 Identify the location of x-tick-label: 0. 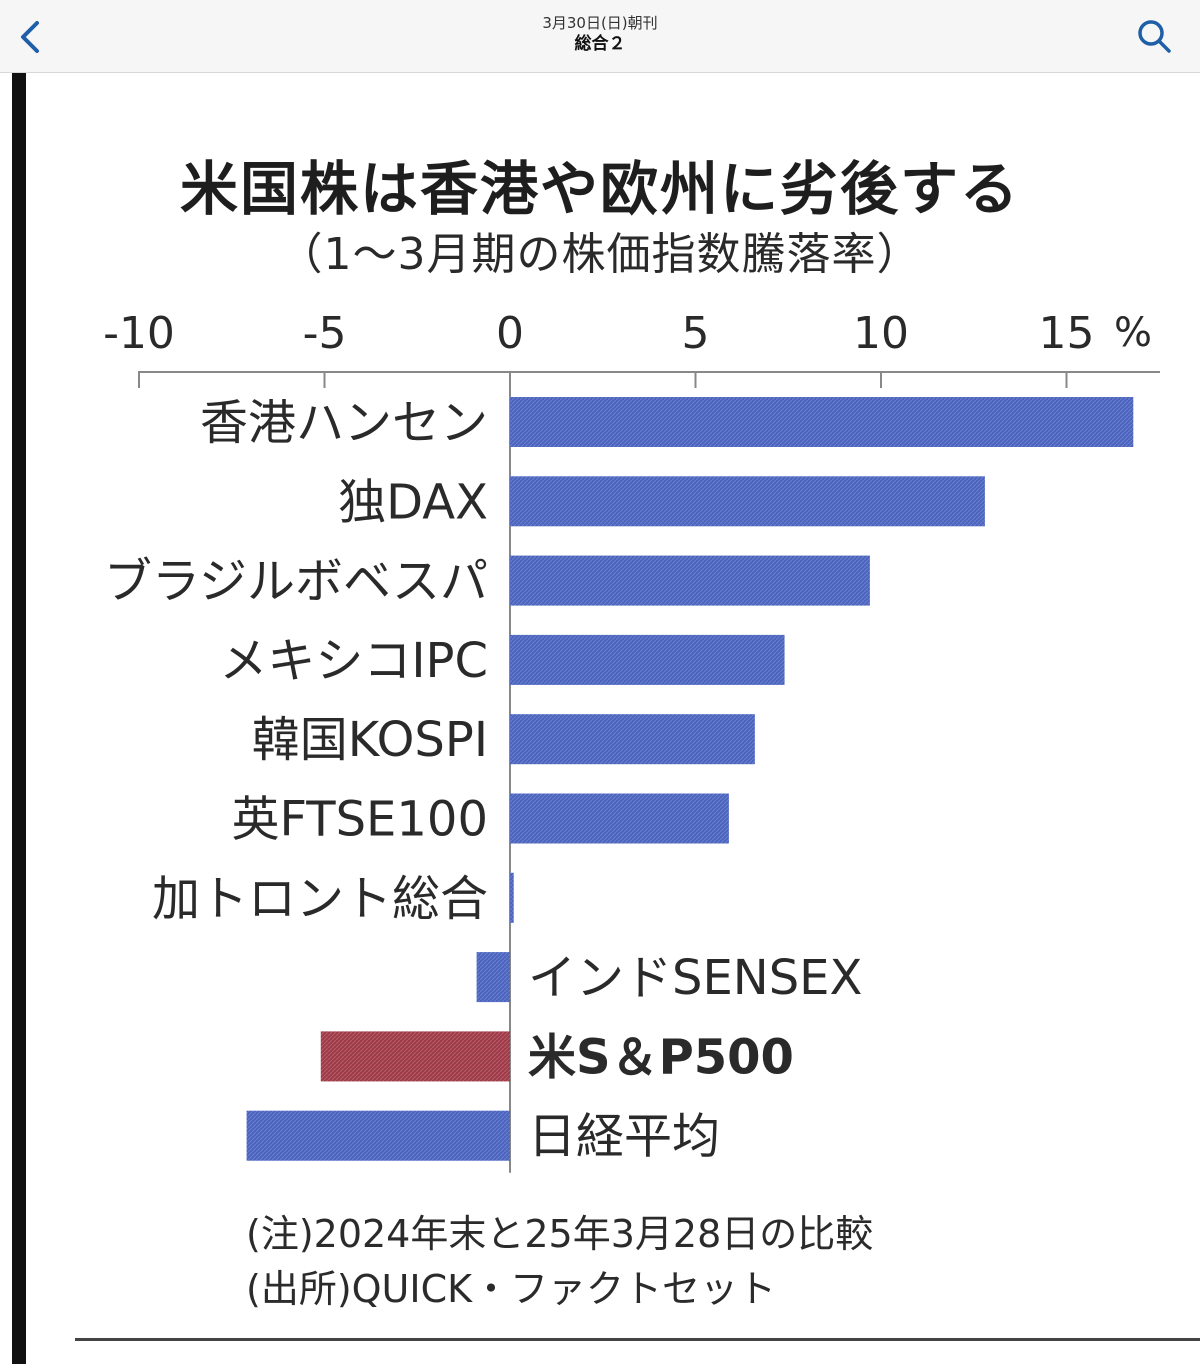
(510, 333).